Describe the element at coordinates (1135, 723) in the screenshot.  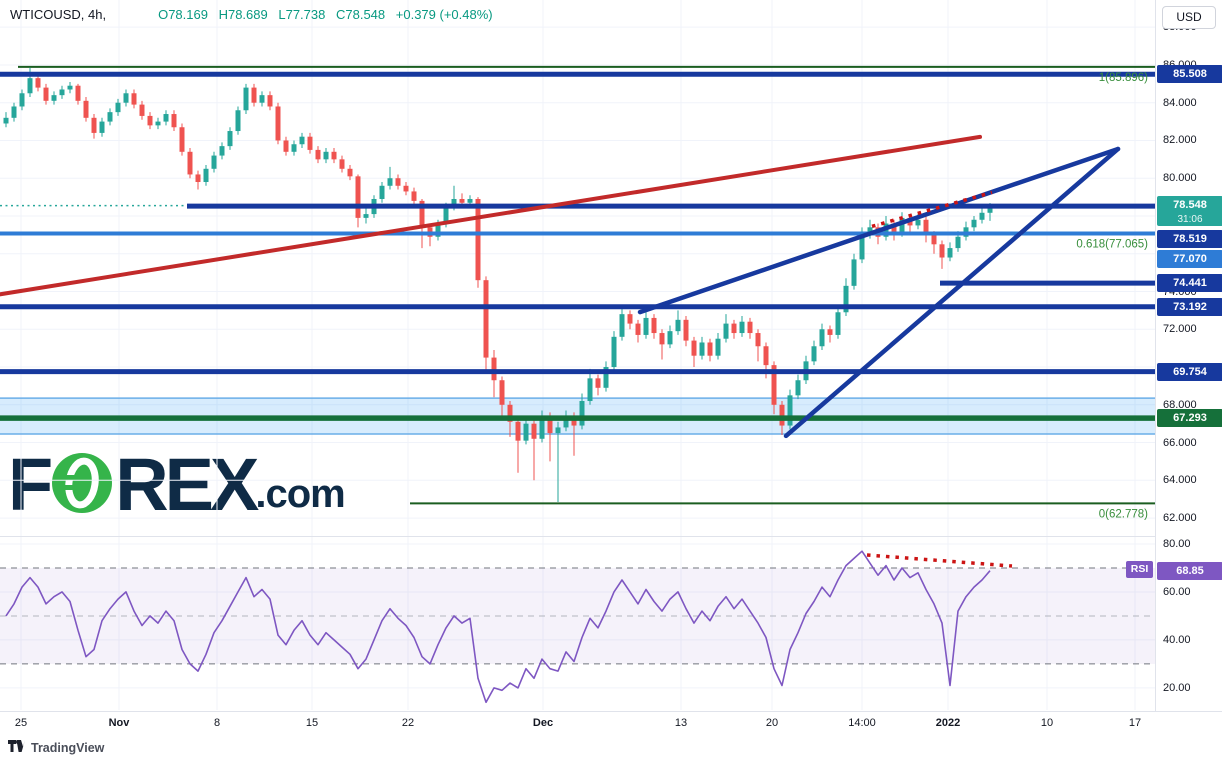
I see `time-label-17: 17` at that location.